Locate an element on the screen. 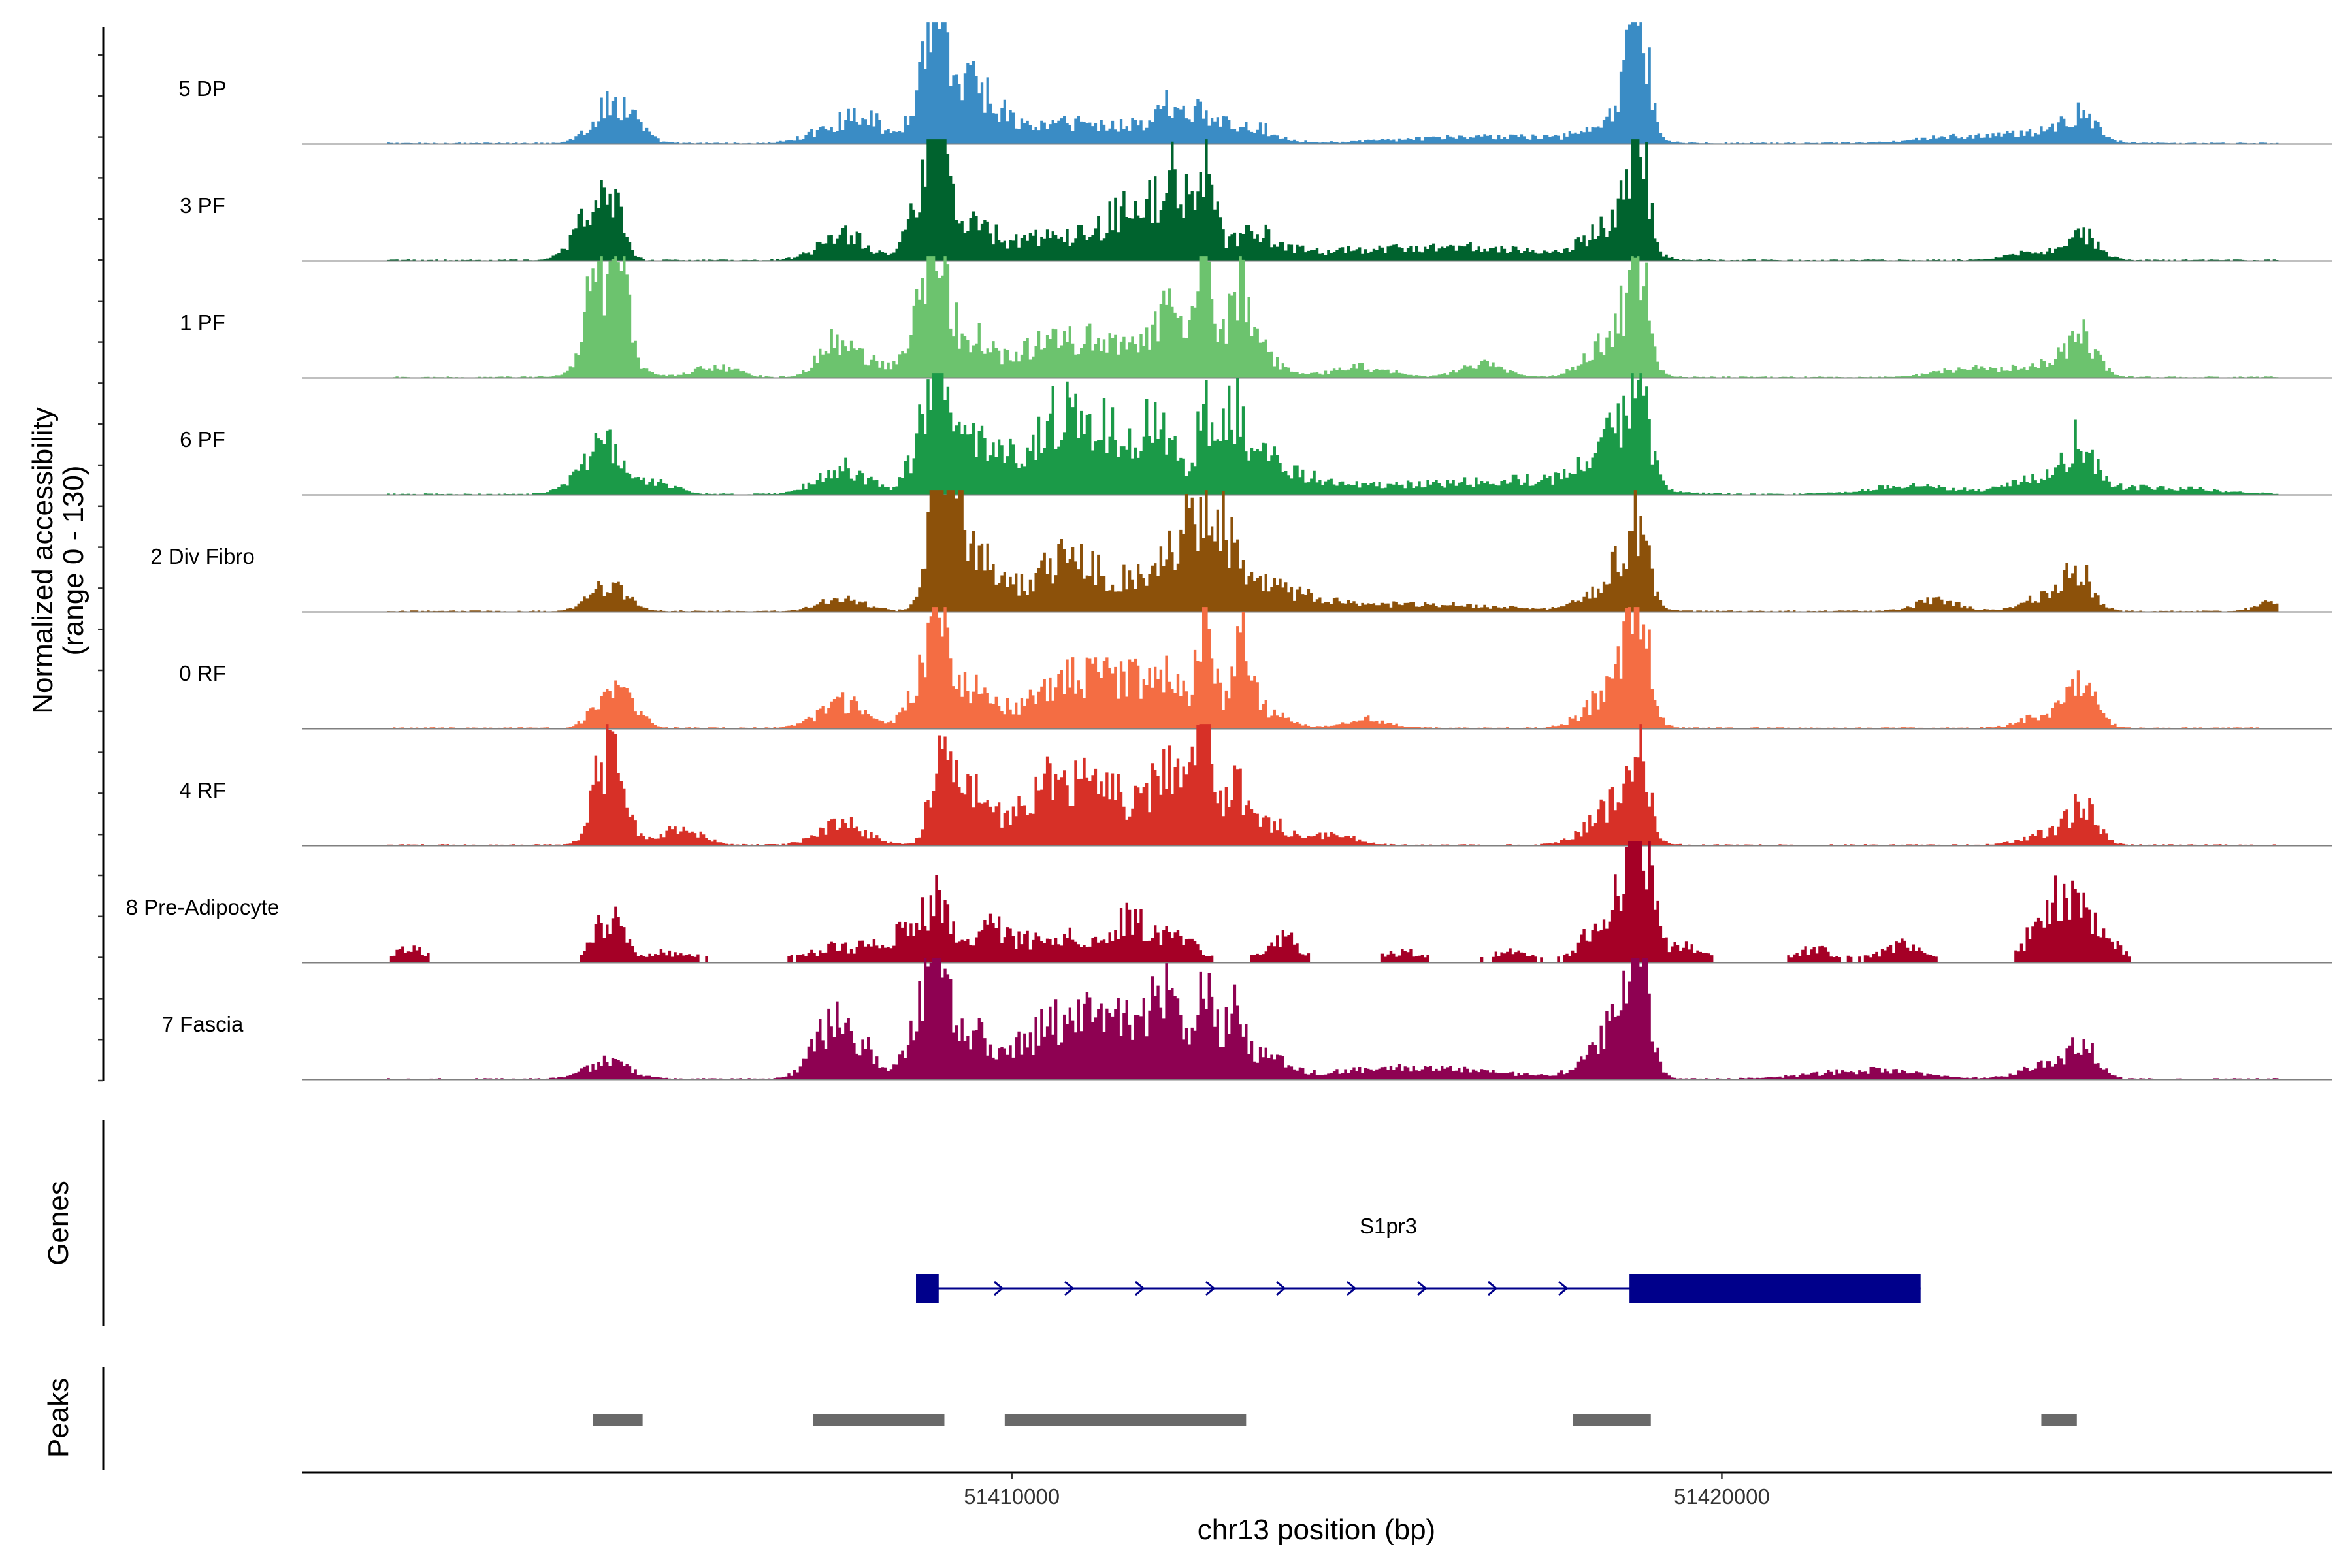 This screenshot has height=1568, width=2352. track-4-rf: 4 RF is located at coordinates (1255, 785).